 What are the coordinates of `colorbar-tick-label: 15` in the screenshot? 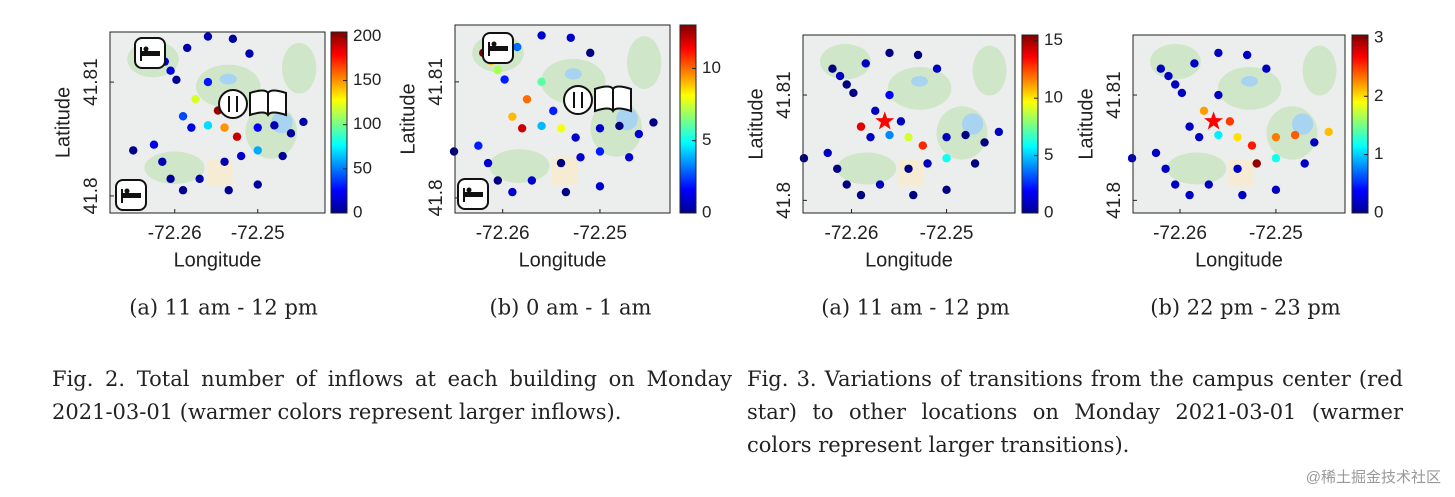 It's located at (1053, 39).